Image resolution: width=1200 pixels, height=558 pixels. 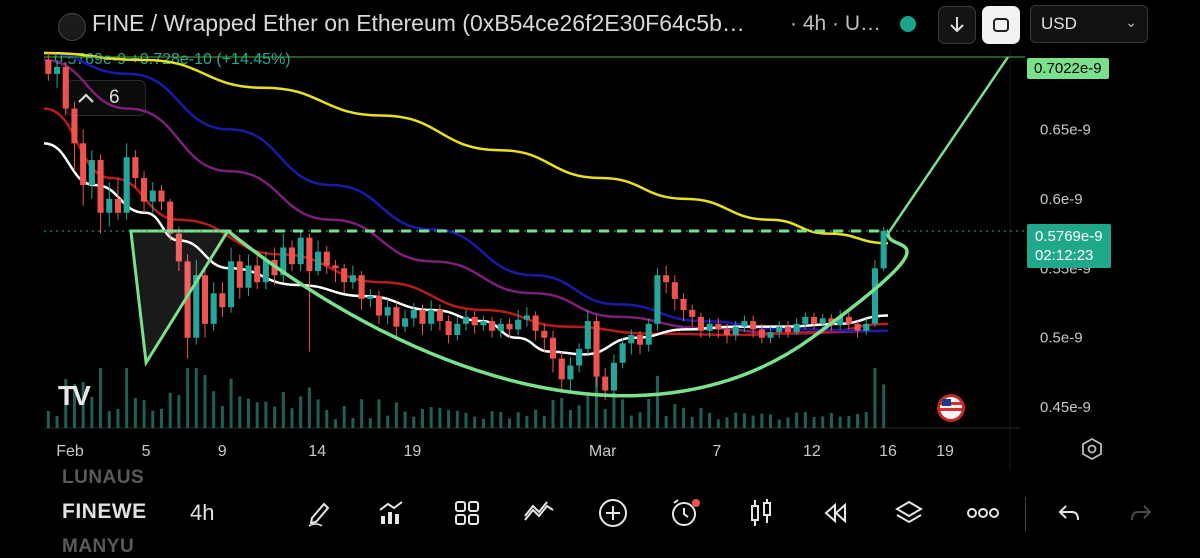 I want to click on symbol-current: FINEWE, so click(x=104, y=511).